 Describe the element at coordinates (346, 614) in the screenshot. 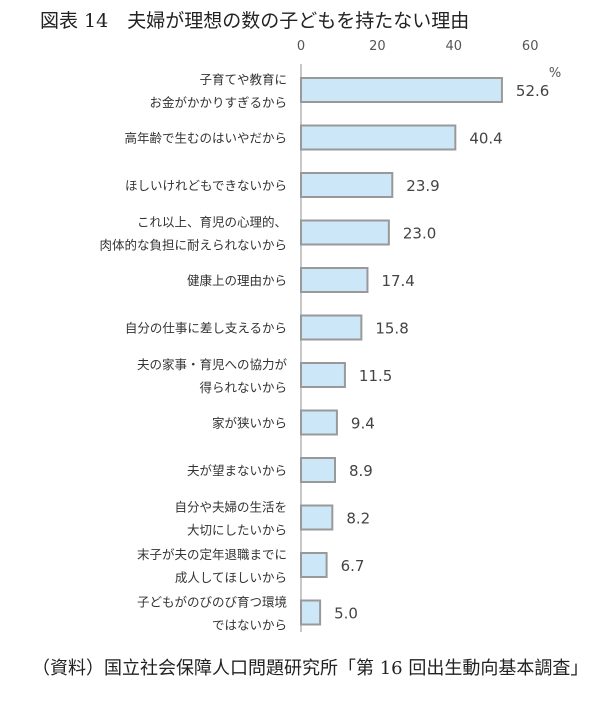

I see `value-label: 5.0` at that location.